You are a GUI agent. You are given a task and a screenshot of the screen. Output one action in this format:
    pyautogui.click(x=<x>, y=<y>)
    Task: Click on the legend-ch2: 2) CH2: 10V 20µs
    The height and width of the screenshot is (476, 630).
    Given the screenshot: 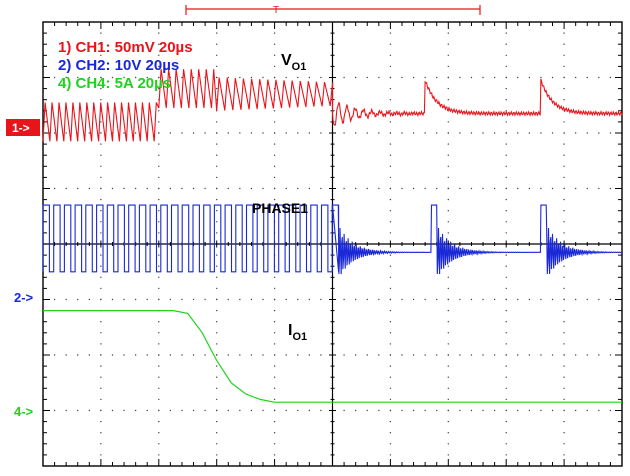 What is the action you would take?
    pyautogui.click(x=118, y=65)
    